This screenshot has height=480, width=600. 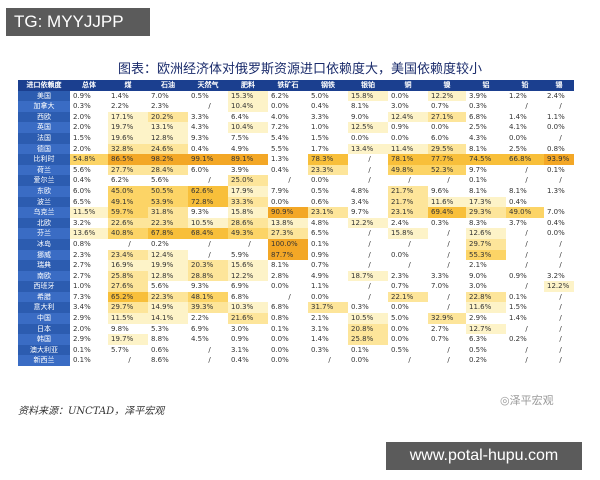 What do you see at coordinates (486, 329) in the screenshot?
I see `table-cell: 12.7%` at bounding box center [486, 329].